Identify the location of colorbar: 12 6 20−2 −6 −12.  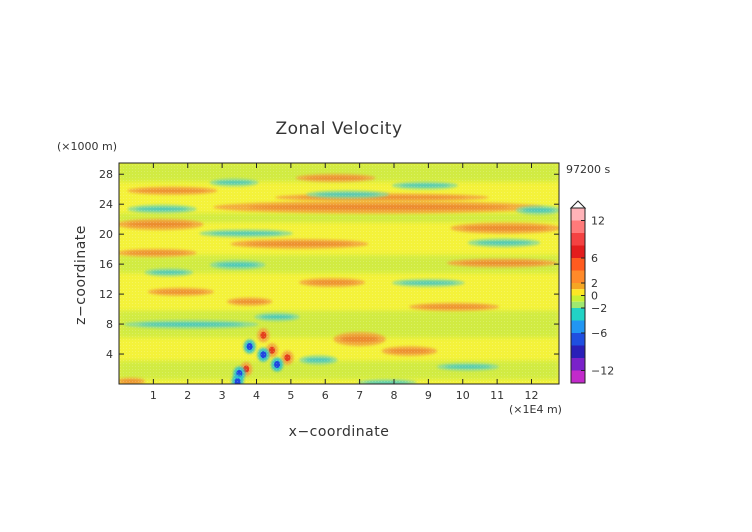
(591, 292).